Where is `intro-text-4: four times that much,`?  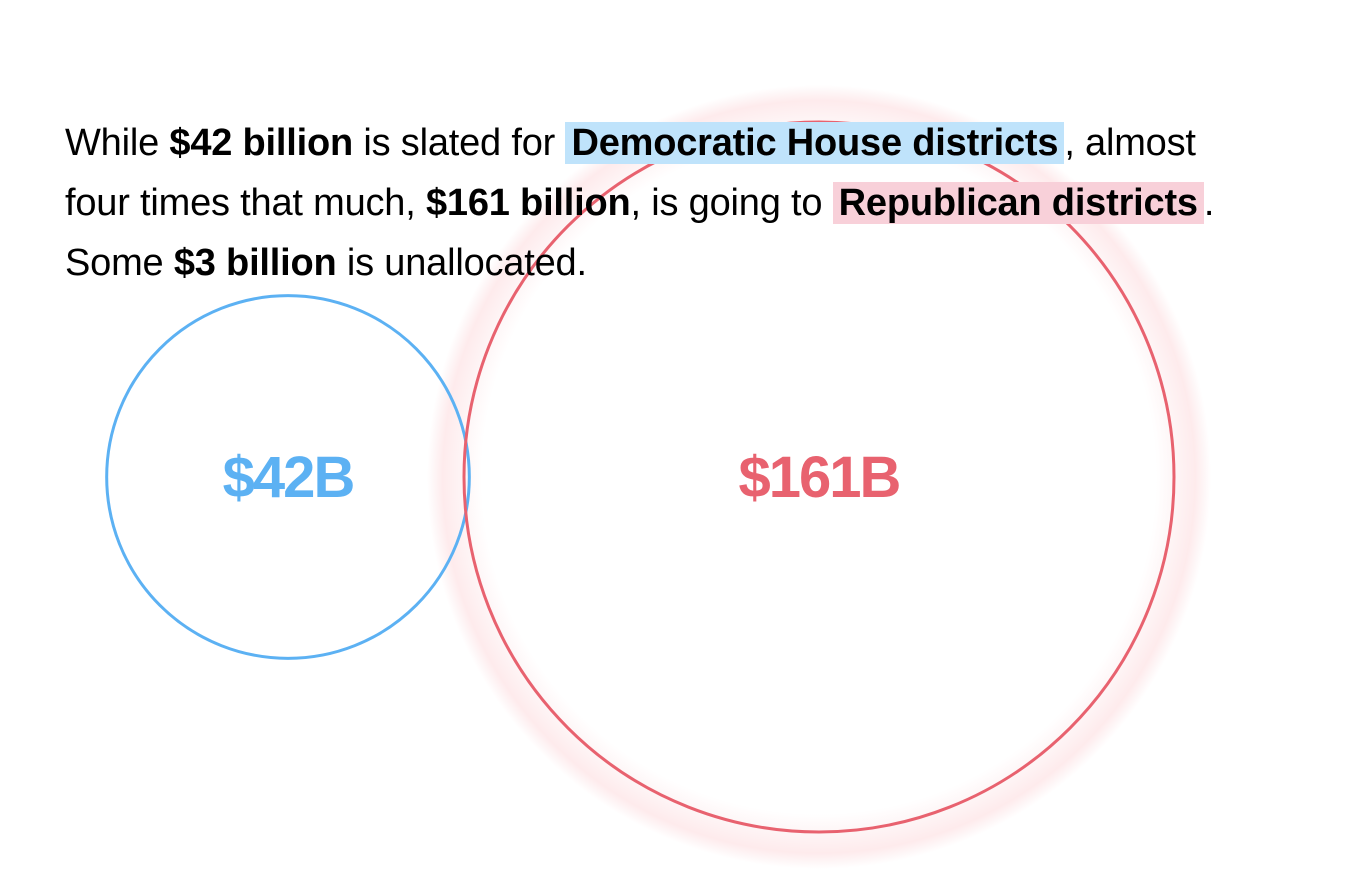
intro-text-4: four times that much, is located at coordinates (245, 203).